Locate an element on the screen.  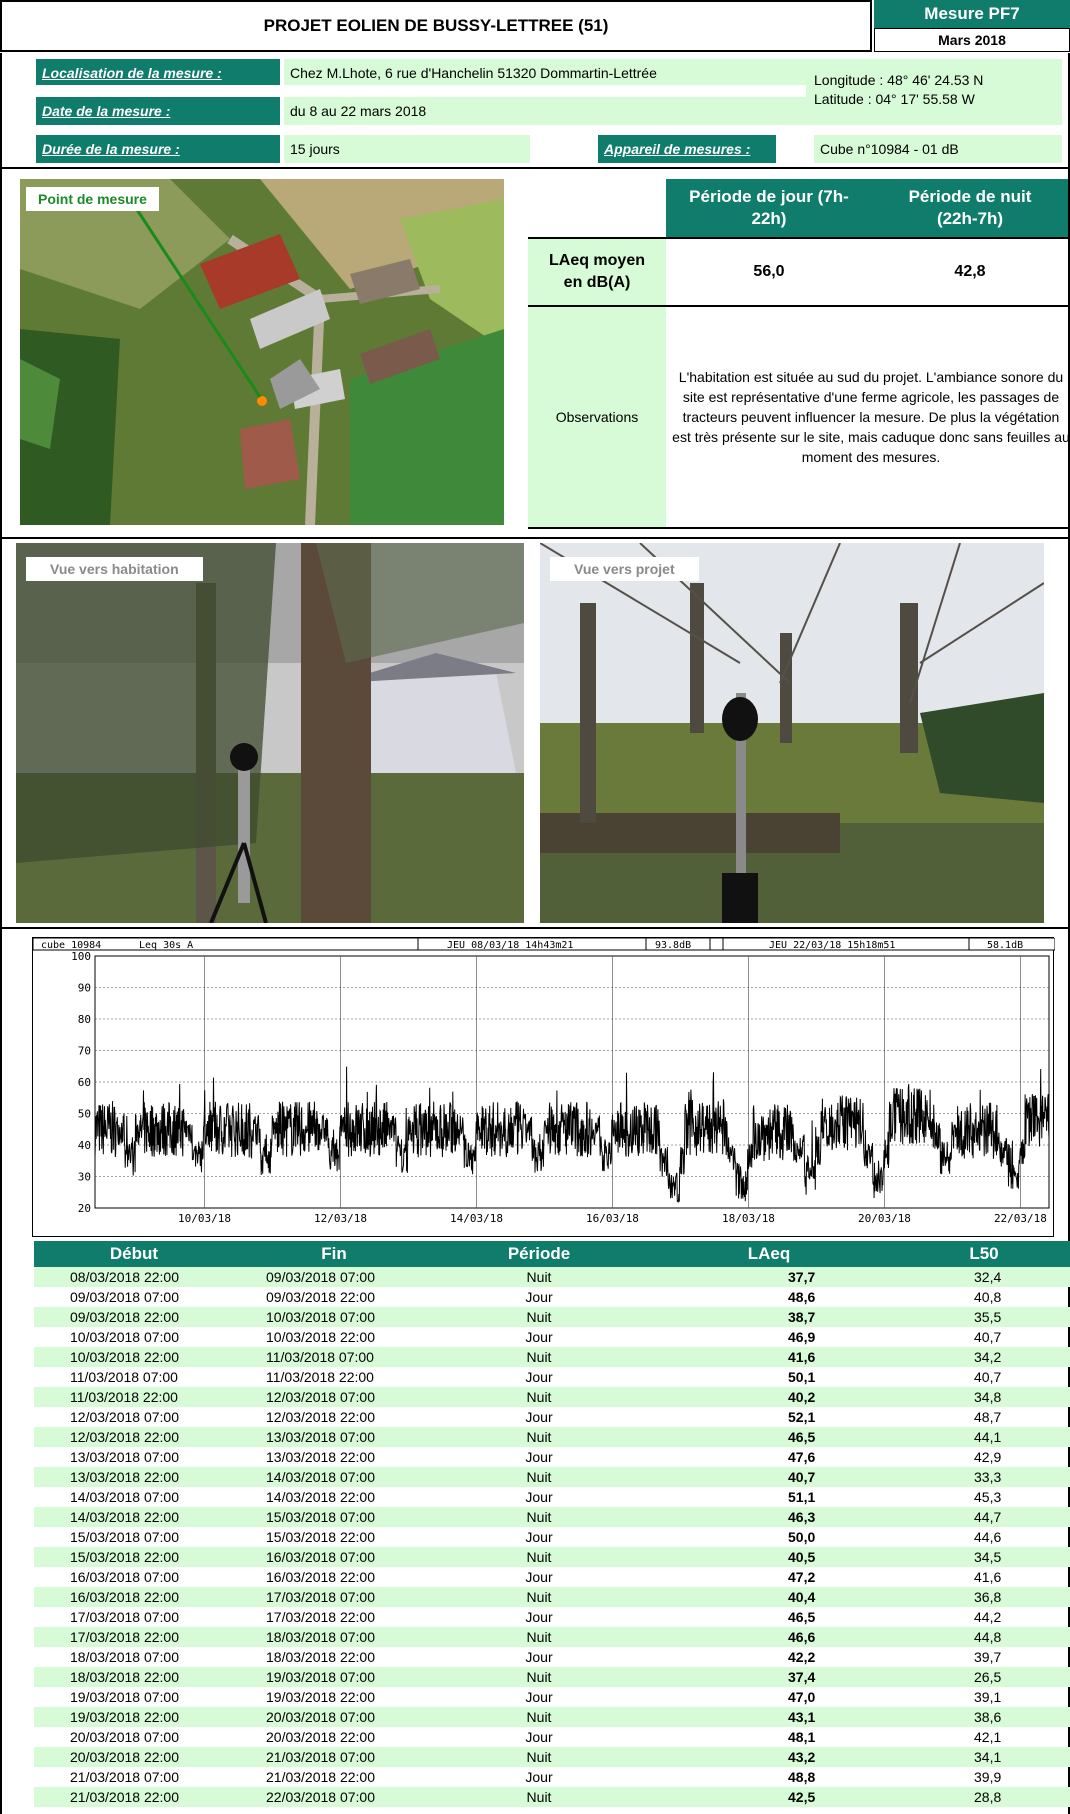
chart-y-tick-label: 50 is located at coordinates (84, 1114).